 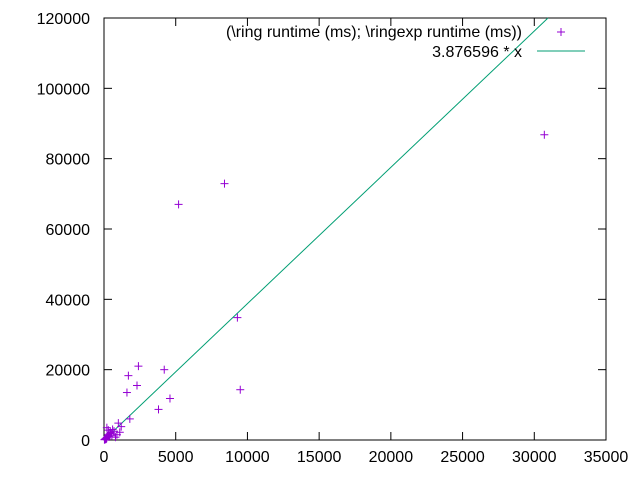 I want to click on x-tick-label: 0, so click(x=104, y=457).